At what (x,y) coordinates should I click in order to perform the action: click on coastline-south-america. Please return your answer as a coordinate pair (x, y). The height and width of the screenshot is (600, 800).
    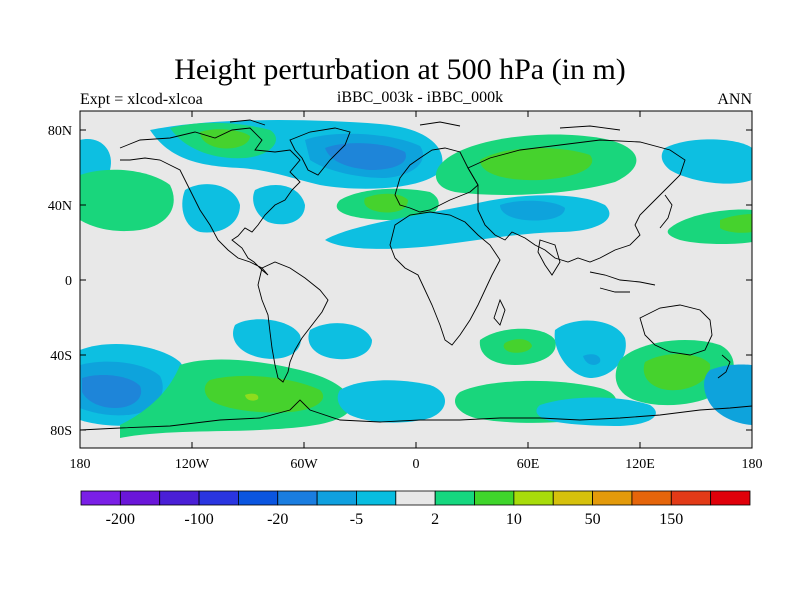
    Looking at the image, I should click on (293, 322).